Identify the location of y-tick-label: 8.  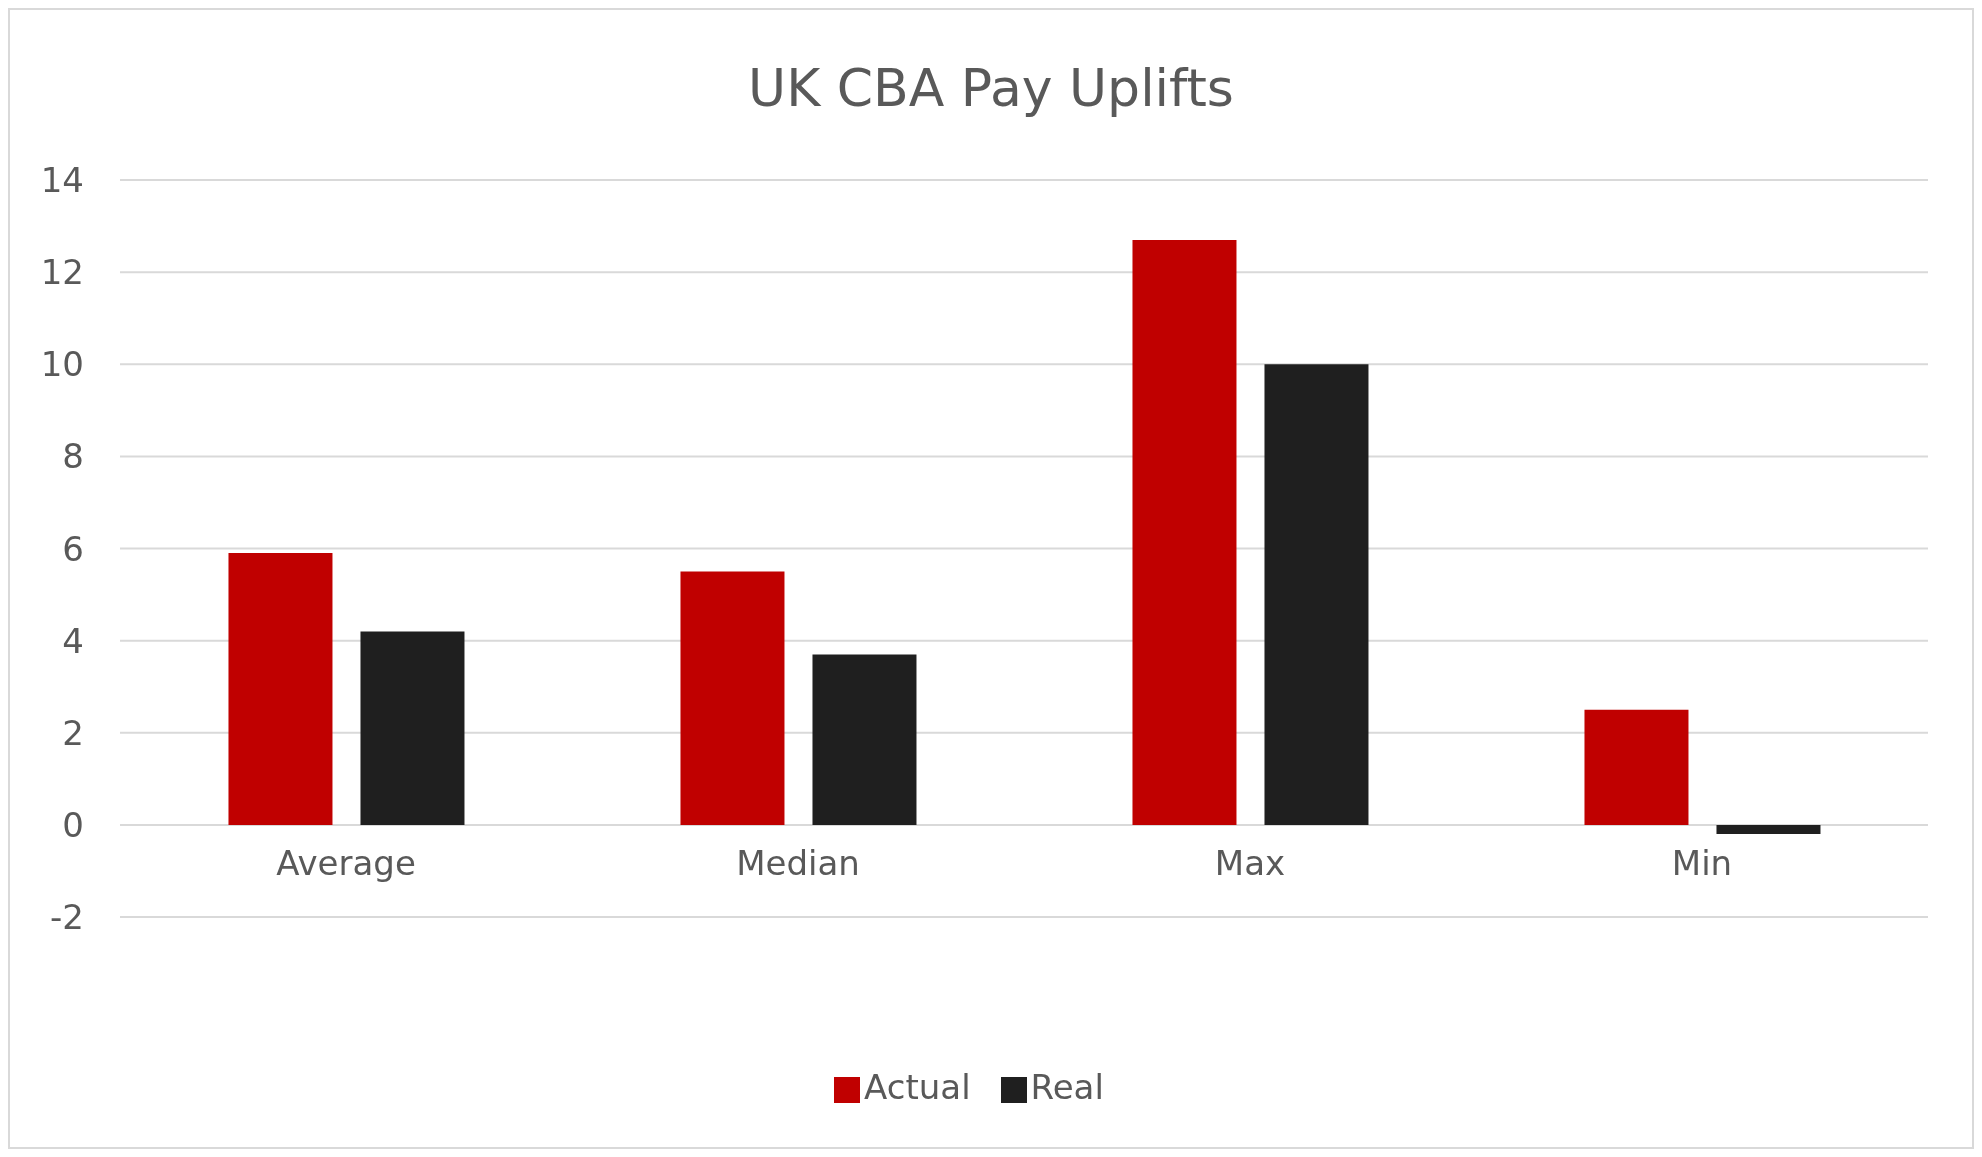
(73, 456).